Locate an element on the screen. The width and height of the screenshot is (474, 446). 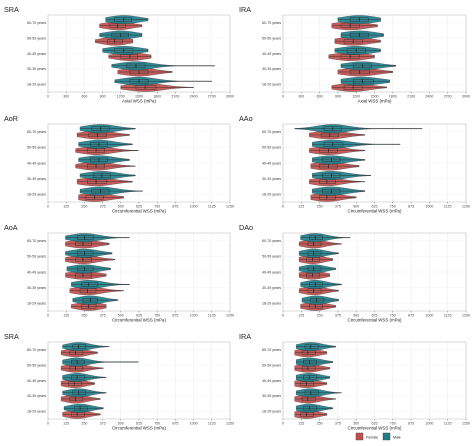
panel-title: AAo is located at coordinates (246, 118).